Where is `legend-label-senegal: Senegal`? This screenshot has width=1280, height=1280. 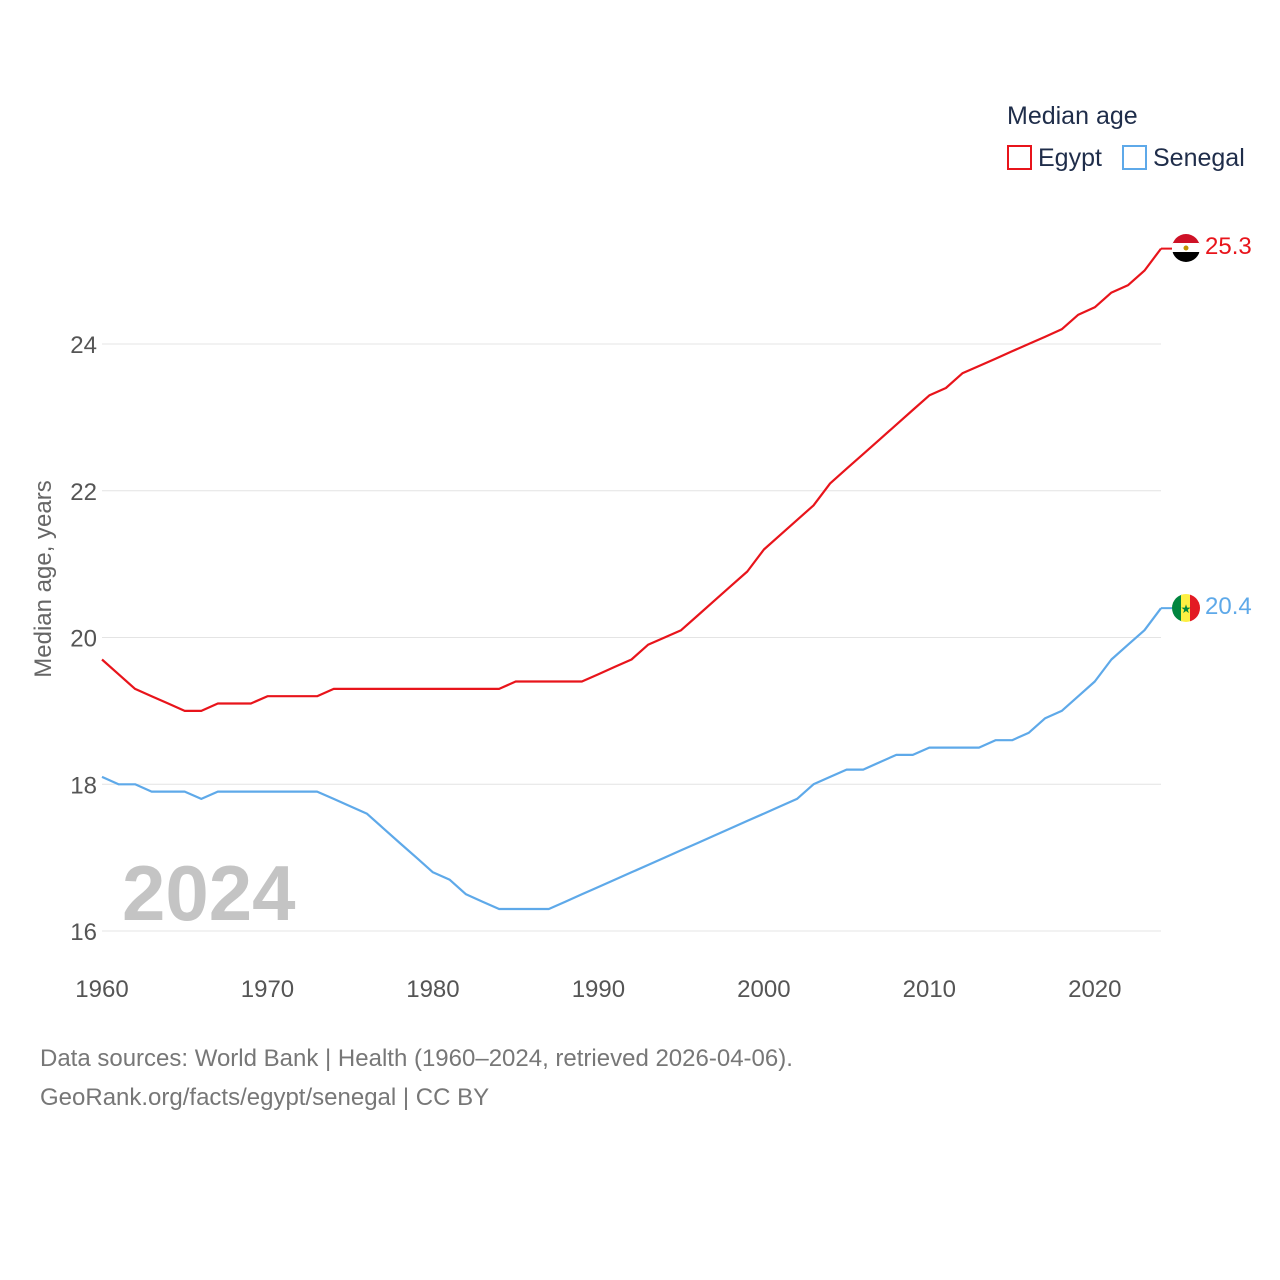
legend-label-senegal: Senegal is located at coordinates (1199, 158).